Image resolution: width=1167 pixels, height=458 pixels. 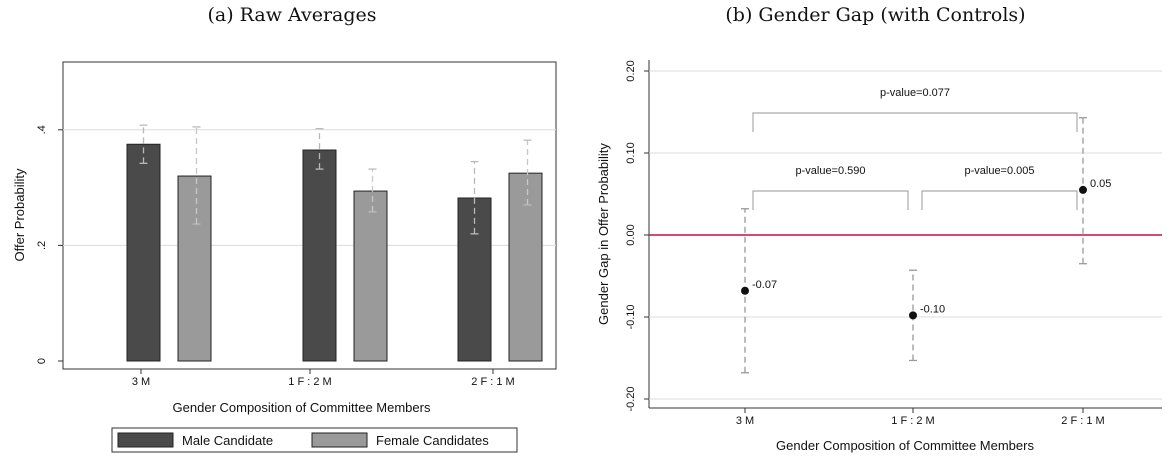 What do you see at coordinates (42, 129) in the screenshot?
I see `panel-a-y-tick-label: .4` at bounding box center [42, 129].